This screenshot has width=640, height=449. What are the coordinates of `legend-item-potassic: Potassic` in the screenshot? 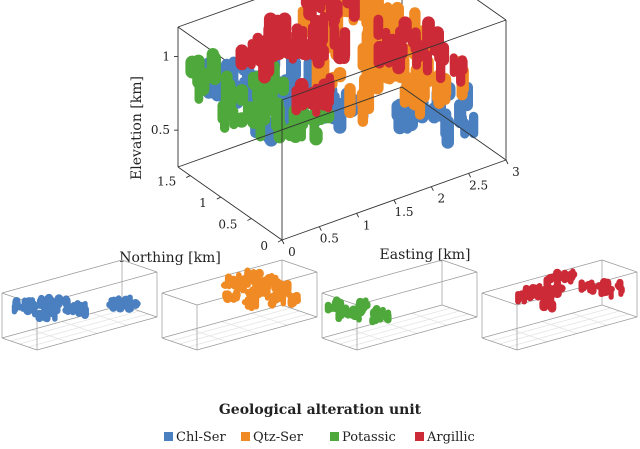 It's located at (363, 437).